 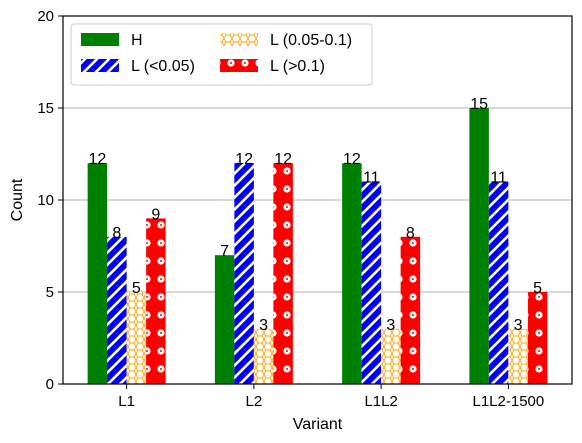 I want to click on data-label: 15, so click(x=479, y=104).